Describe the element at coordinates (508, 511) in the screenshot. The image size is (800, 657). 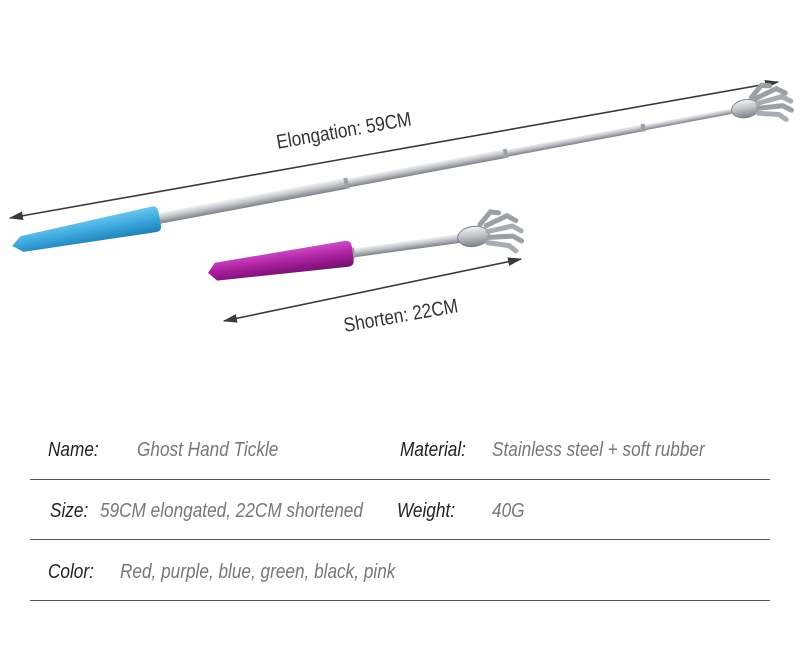
I see `weight-value: 40G` at that location.